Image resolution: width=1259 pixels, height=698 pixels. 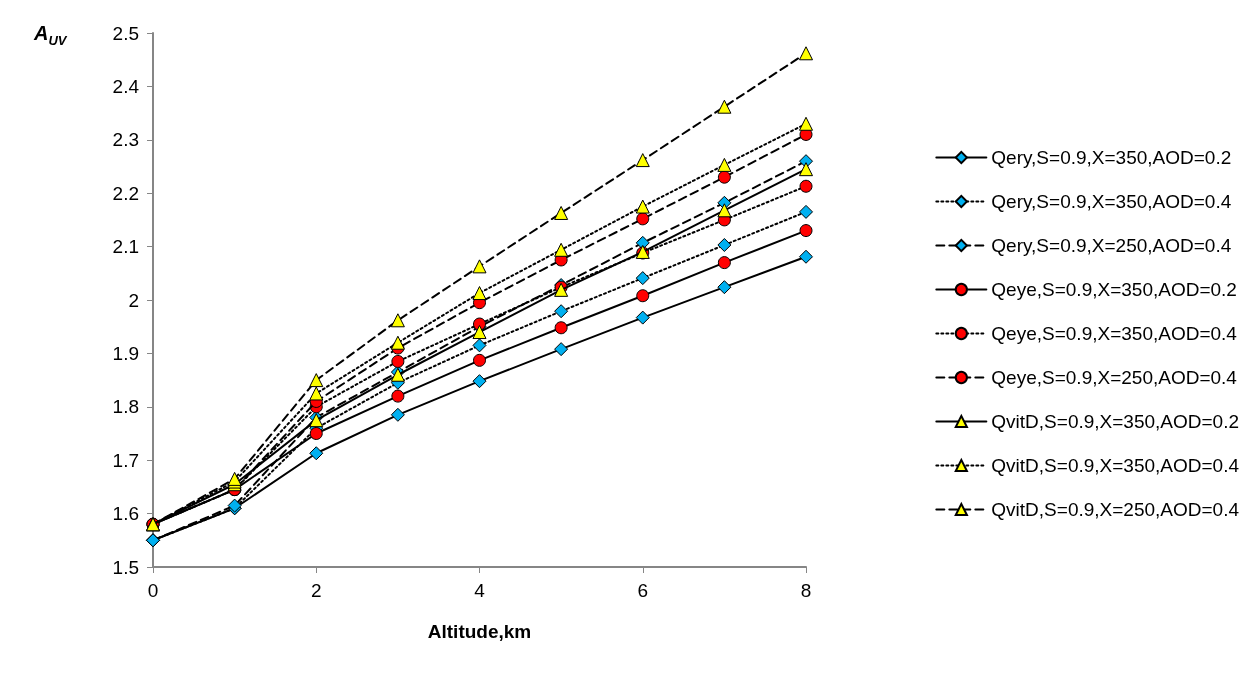 I want to click on x-tick-label: 4, so click(x=480, y=590).